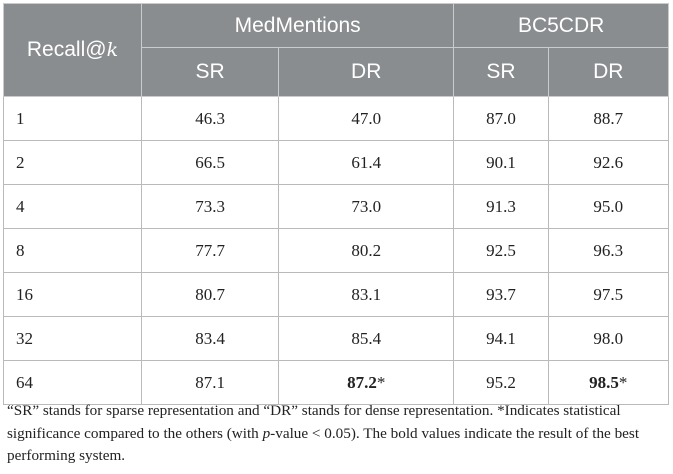  Describe the element at coordinates (366, 206) in the screenshot. I see `mm-dr-cell: 73.0` at that location.